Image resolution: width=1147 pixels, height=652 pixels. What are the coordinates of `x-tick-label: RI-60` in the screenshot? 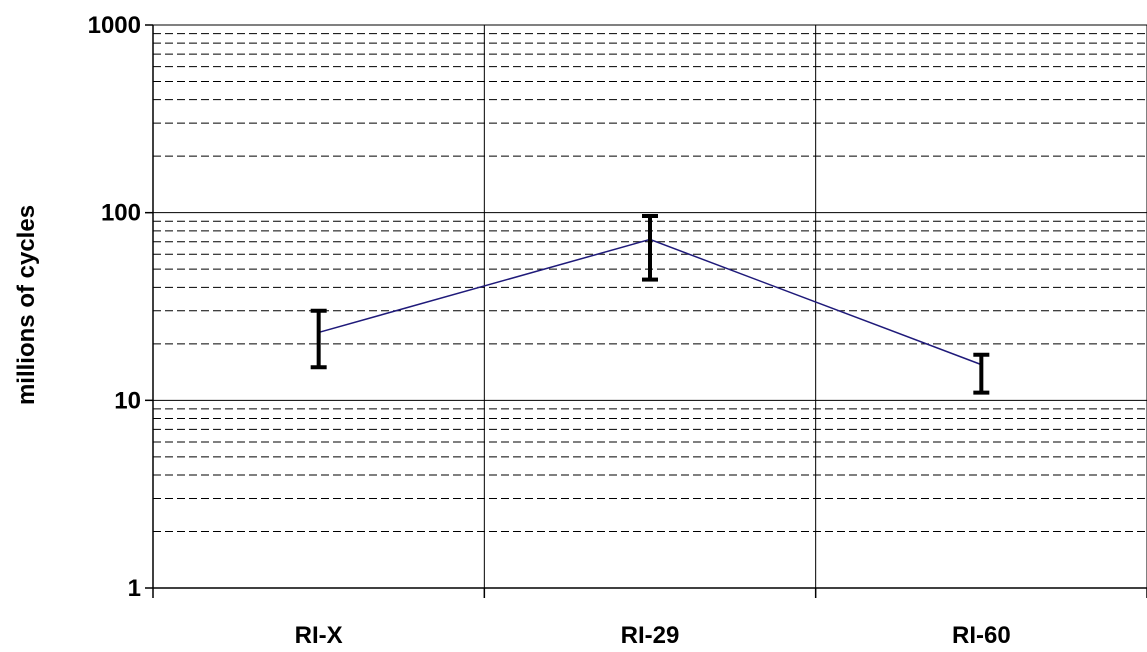 It's located at (981, 635).